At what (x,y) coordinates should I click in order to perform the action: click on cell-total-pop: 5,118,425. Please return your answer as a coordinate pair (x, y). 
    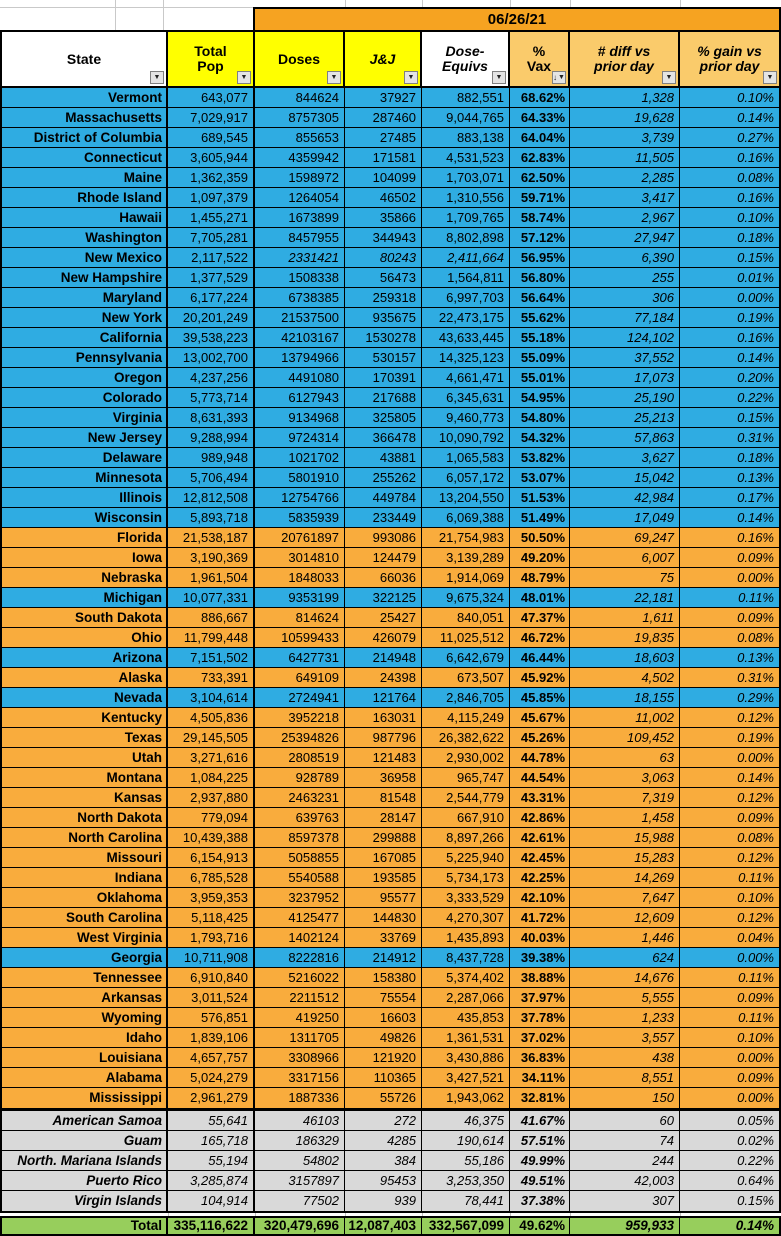
    Looking at the image, I should click on (211, 917).